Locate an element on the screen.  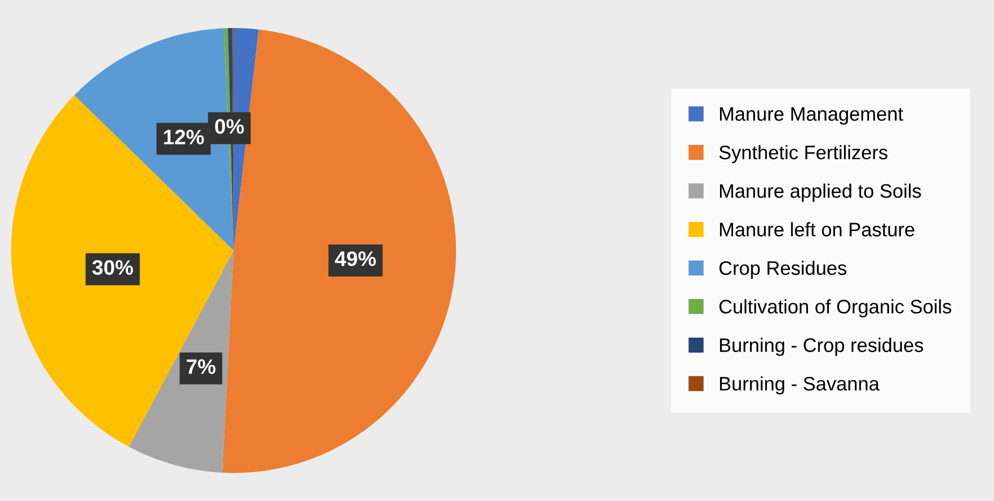
legend-label: Manure Management is located at coordinates (812, 116).